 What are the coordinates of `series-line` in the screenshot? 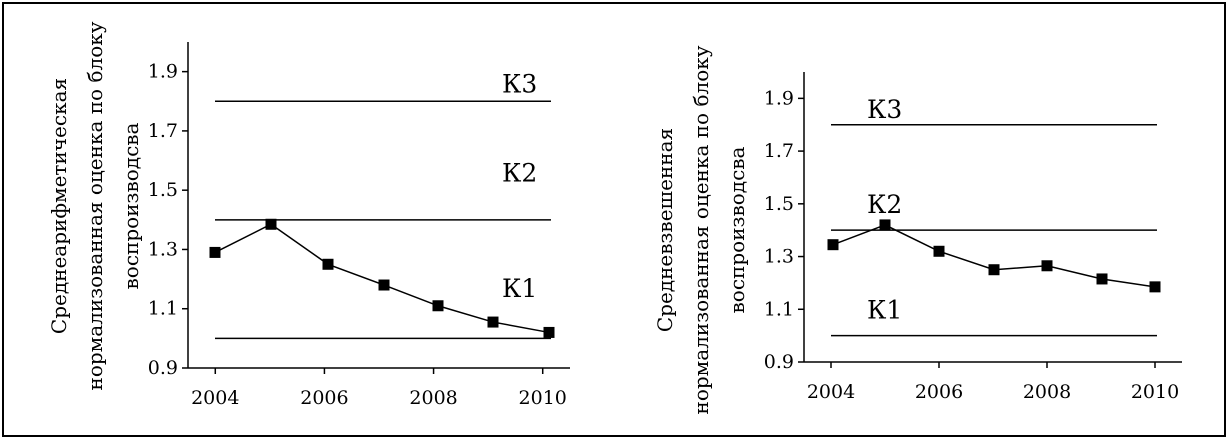 It's located at (382, 278).